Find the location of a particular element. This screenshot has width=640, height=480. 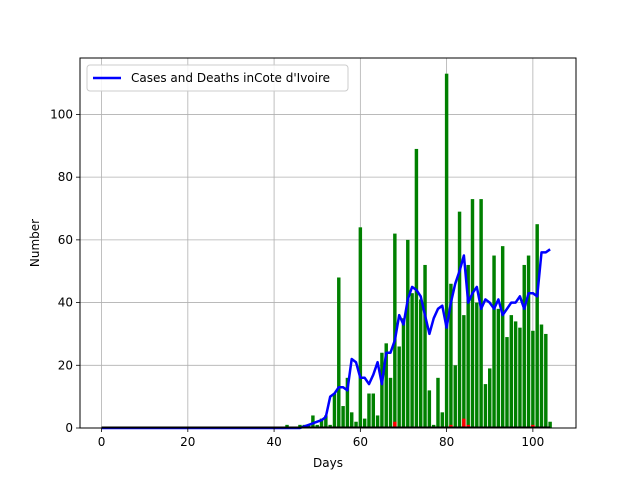

x-axis-label: Days is located at coordinates (328, 463).